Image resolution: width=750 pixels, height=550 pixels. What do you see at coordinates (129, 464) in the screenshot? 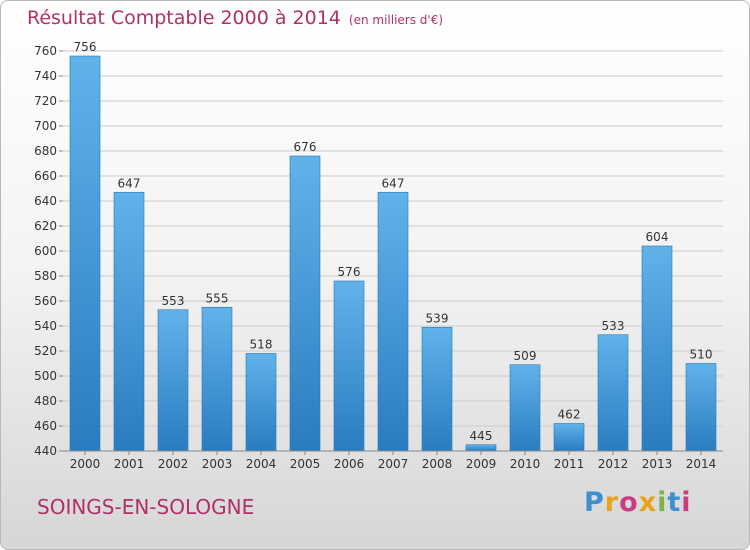
I see `x-tick-label-2001: 2001` at bounding box center [129, 464].